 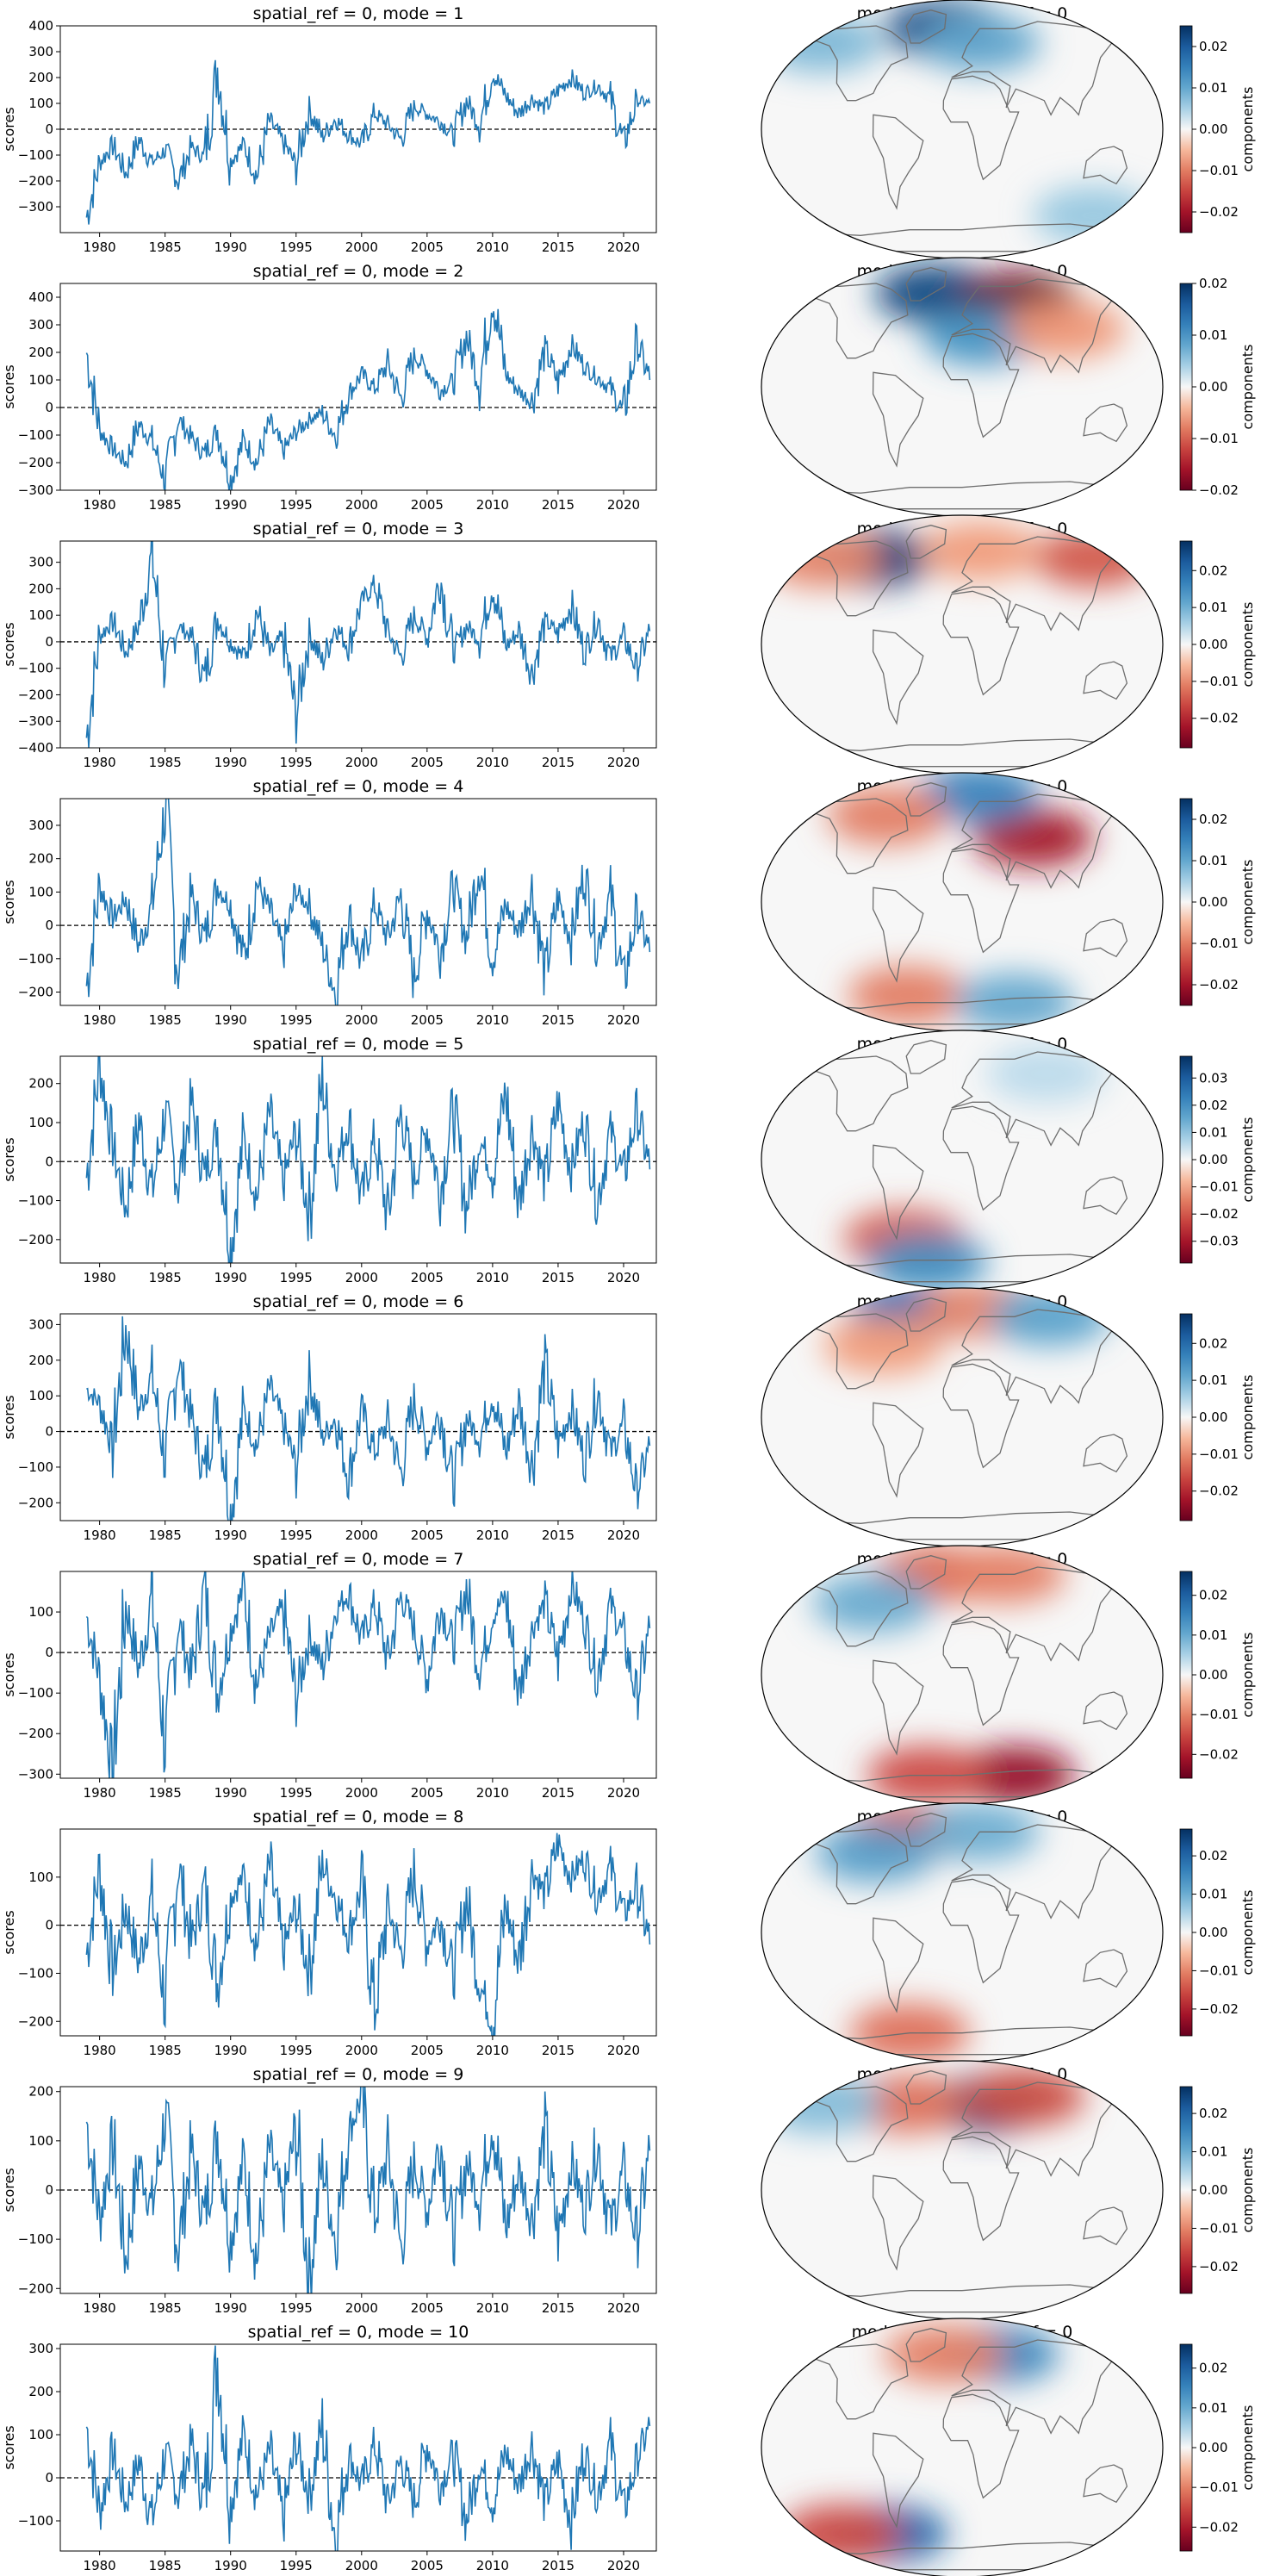 What do you see at coordinates (9, 1417) in the screenshot?
I see `y-axis-label: scores` at bounding box center [9, 1417].